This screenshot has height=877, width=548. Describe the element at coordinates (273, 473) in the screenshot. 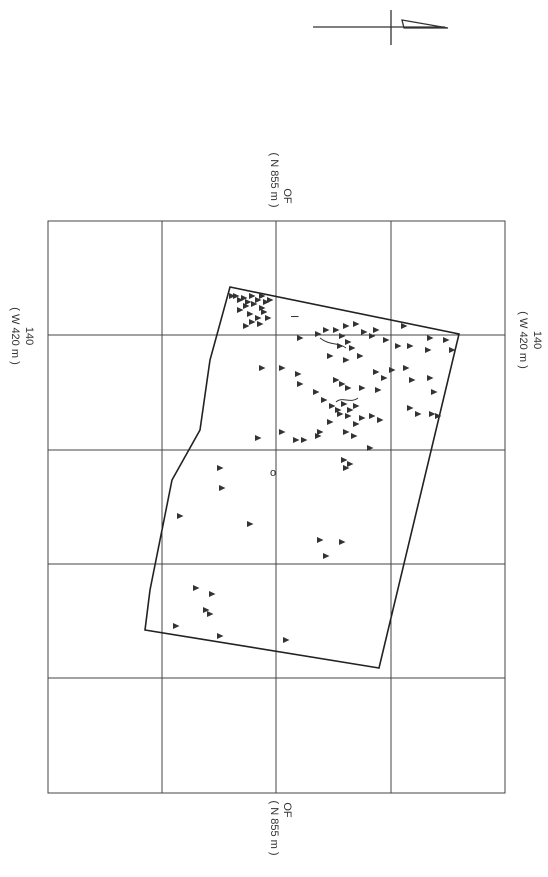

I see `annotation-circle: o` at that location.